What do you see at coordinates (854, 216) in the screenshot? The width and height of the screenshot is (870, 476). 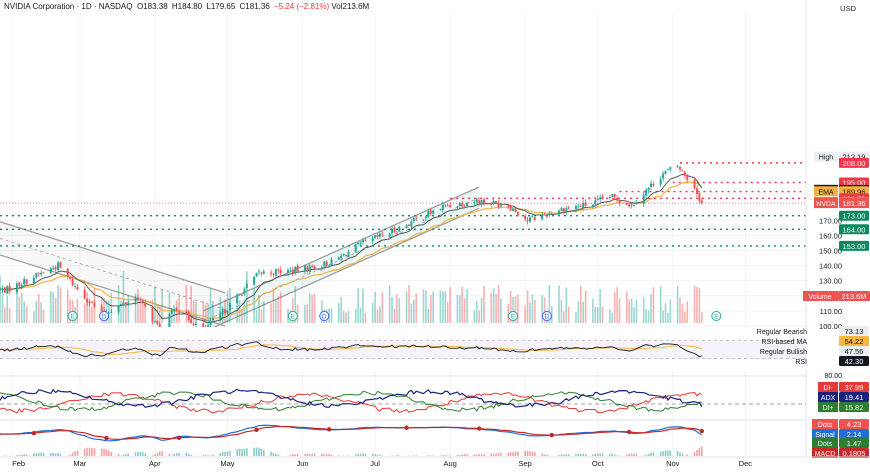 I see `price-label-text: 173.00` at bounding box center [854, 216].